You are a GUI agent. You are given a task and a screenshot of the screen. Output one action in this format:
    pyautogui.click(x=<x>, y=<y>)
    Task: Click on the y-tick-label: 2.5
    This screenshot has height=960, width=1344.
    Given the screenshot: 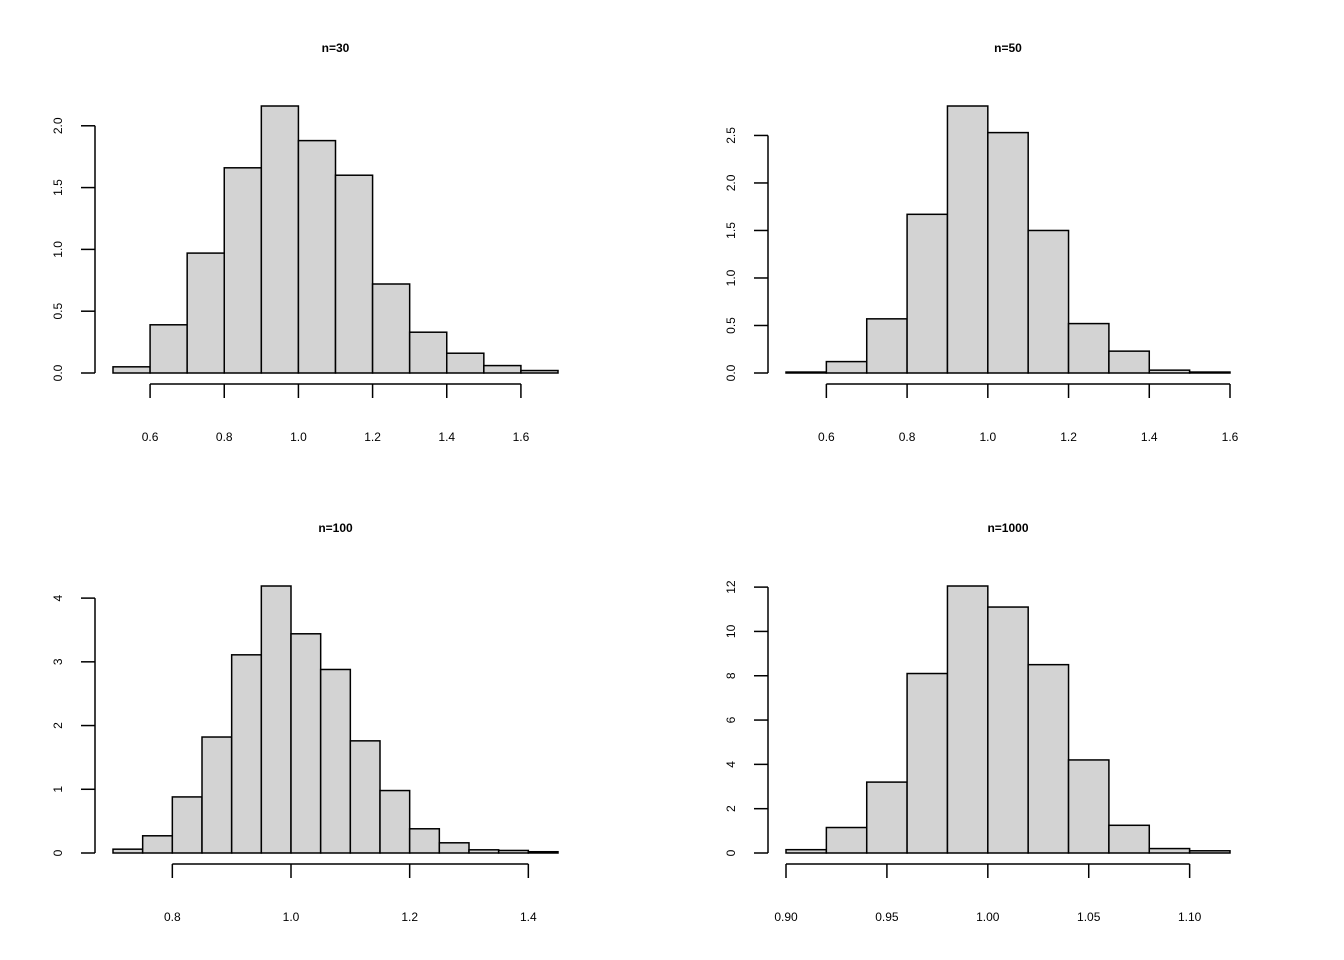 What is the action you would take?
    pyautogui.click(x=731, y=135)
    